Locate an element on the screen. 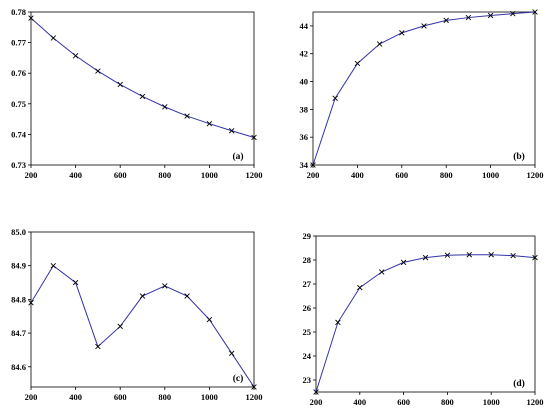  y-tick-label: 0.78 is located at coordinates (18, 12).